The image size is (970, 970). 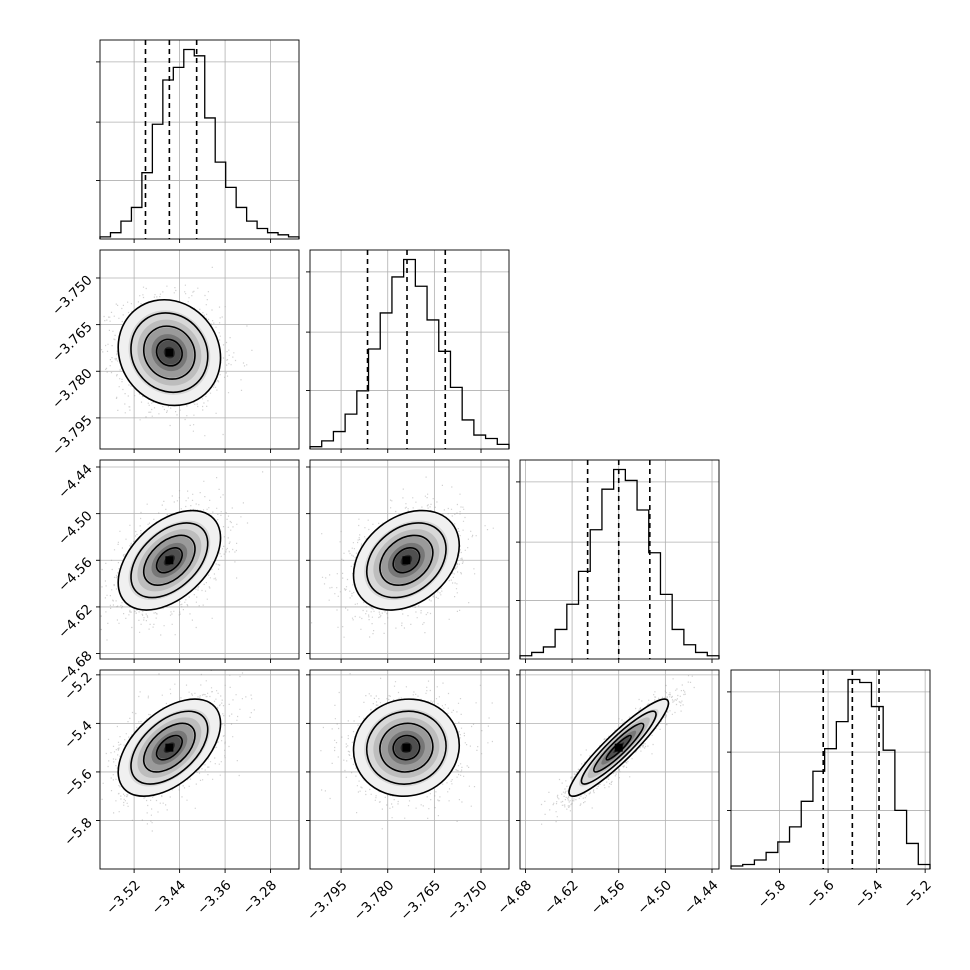 What do you see at coordinates (561, 897) in the screenshot?
I see `x-tick-label: −4.62` at bounding box center [561, 897].